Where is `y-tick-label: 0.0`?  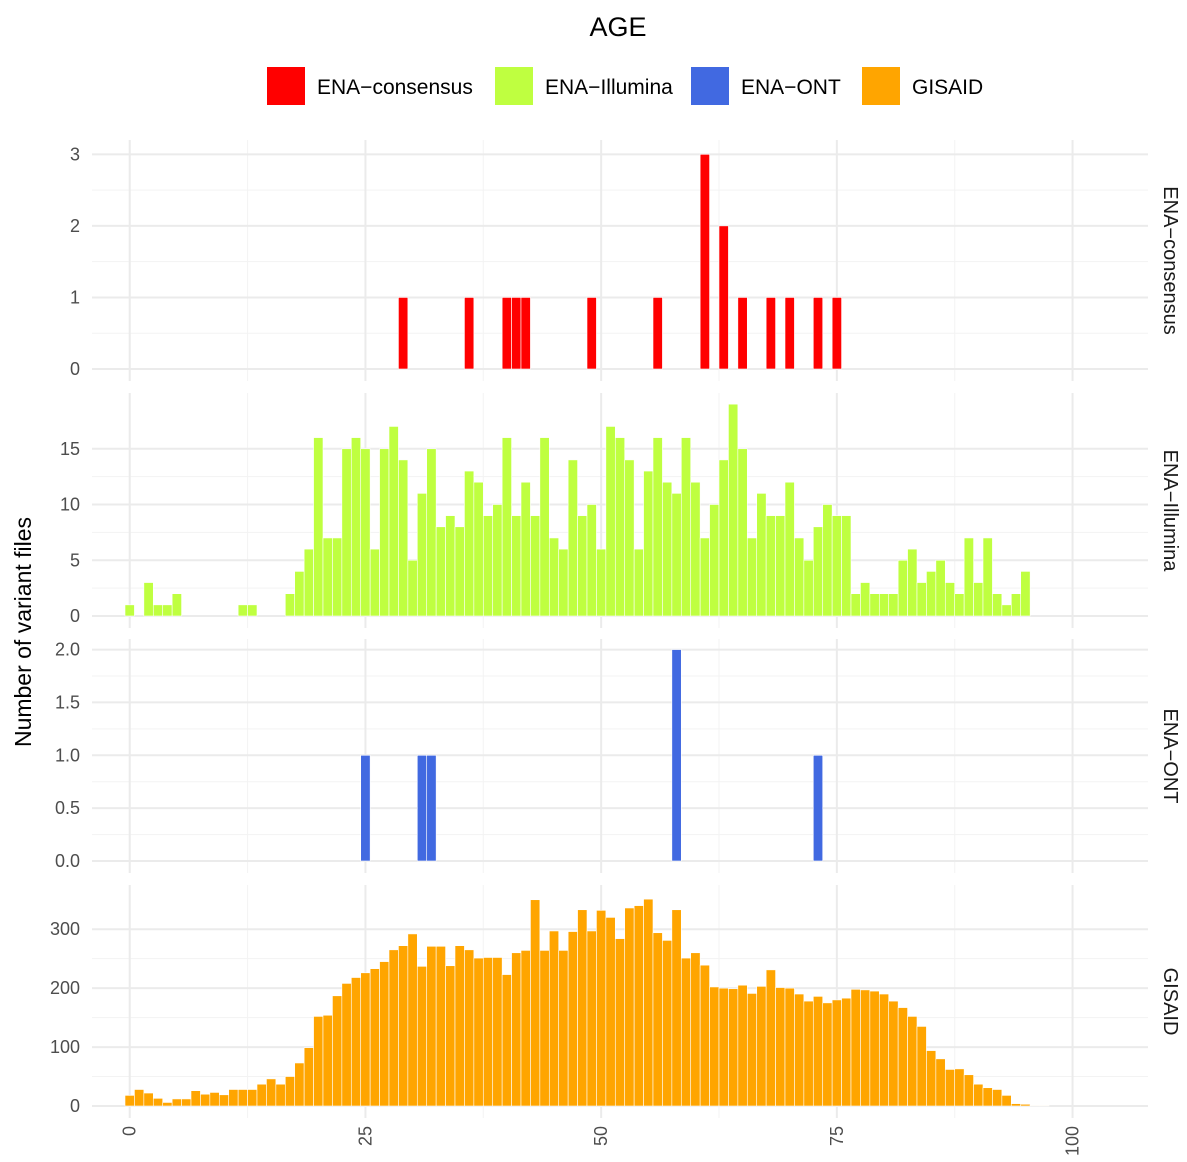 y-tick-label: 0.0 is located at coordinates (67, 861).